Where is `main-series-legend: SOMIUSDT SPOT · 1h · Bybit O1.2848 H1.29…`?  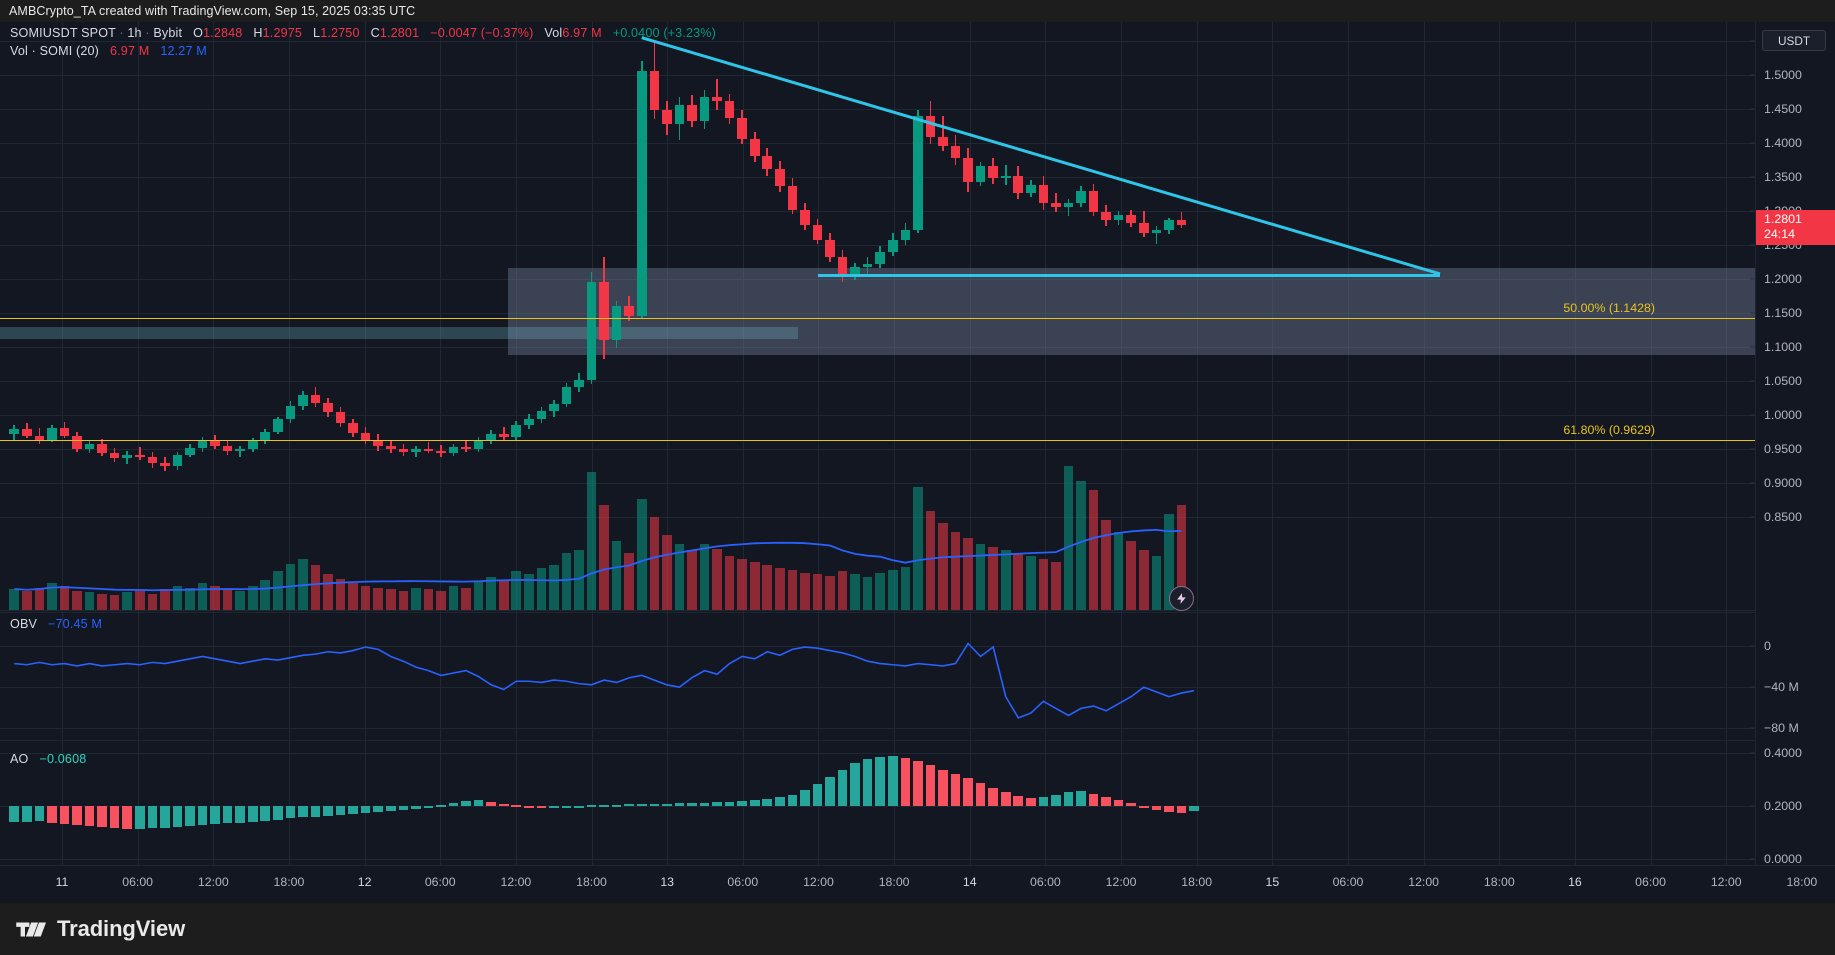
main-series-legend: SOMIUSDT SPOT · 1h · Bybit O1.2848 H1.29… is located at coordinates (363, 33).